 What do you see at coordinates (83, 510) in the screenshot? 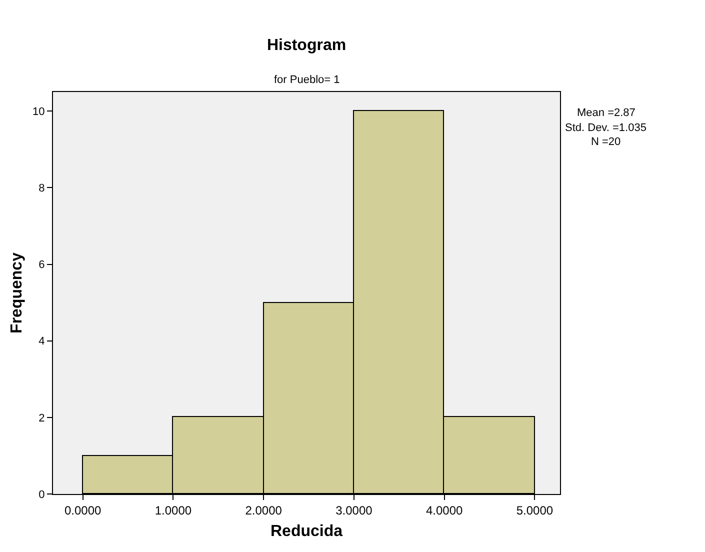
I see `x-tick-label: 0.0000` at bounding box center [83, 510].